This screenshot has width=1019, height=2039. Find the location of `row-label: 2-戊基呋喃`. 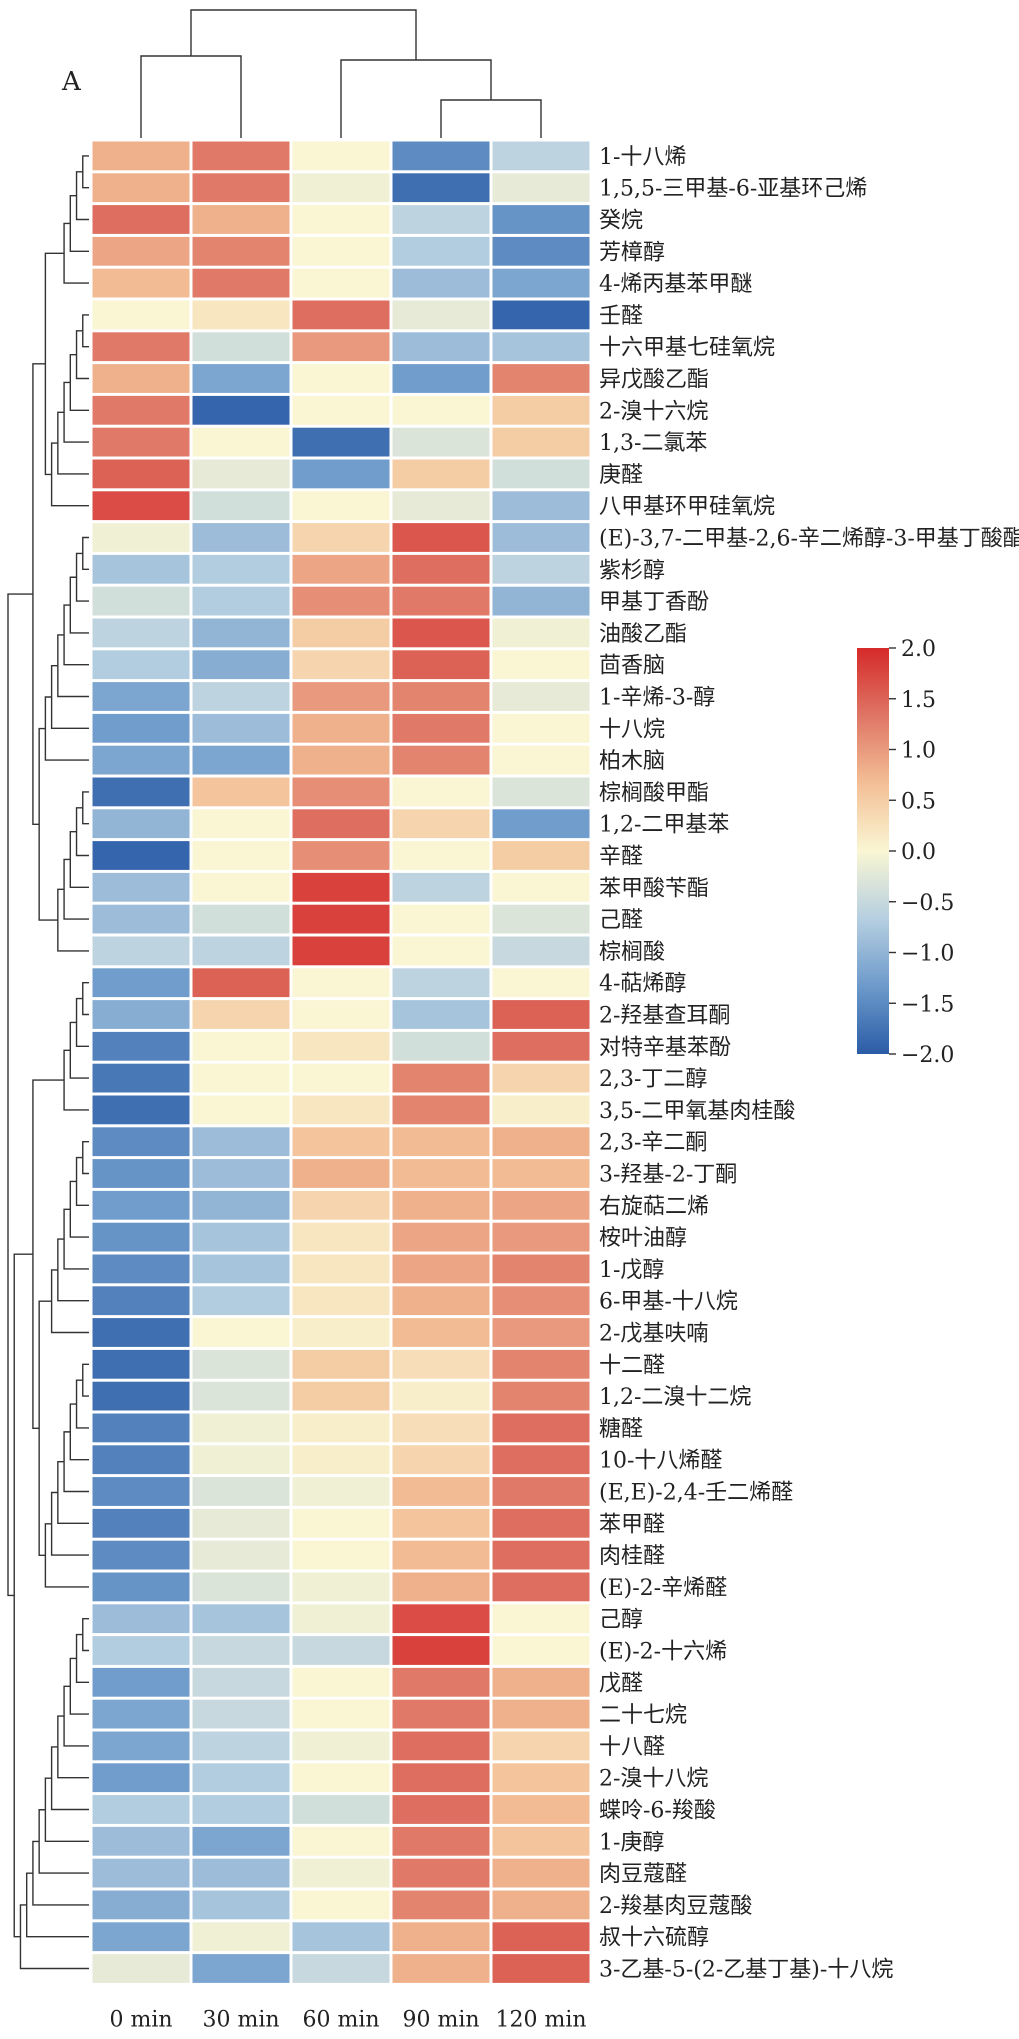

row-label: 2-戊基呋喃 is located at coordinates (653, 1334).